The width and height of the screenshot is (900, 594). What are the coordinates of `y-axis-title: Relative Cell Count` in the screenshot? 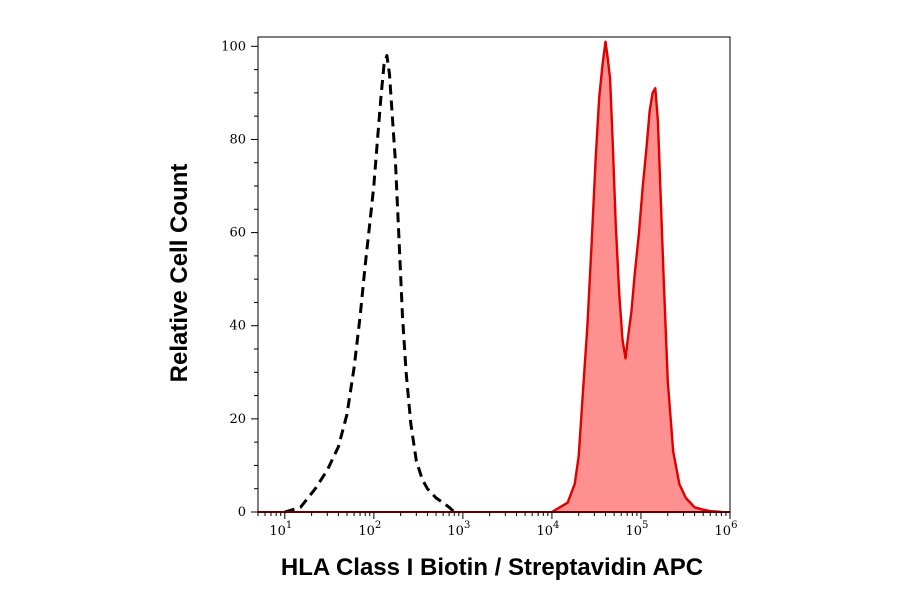 It's located at (179, 273).